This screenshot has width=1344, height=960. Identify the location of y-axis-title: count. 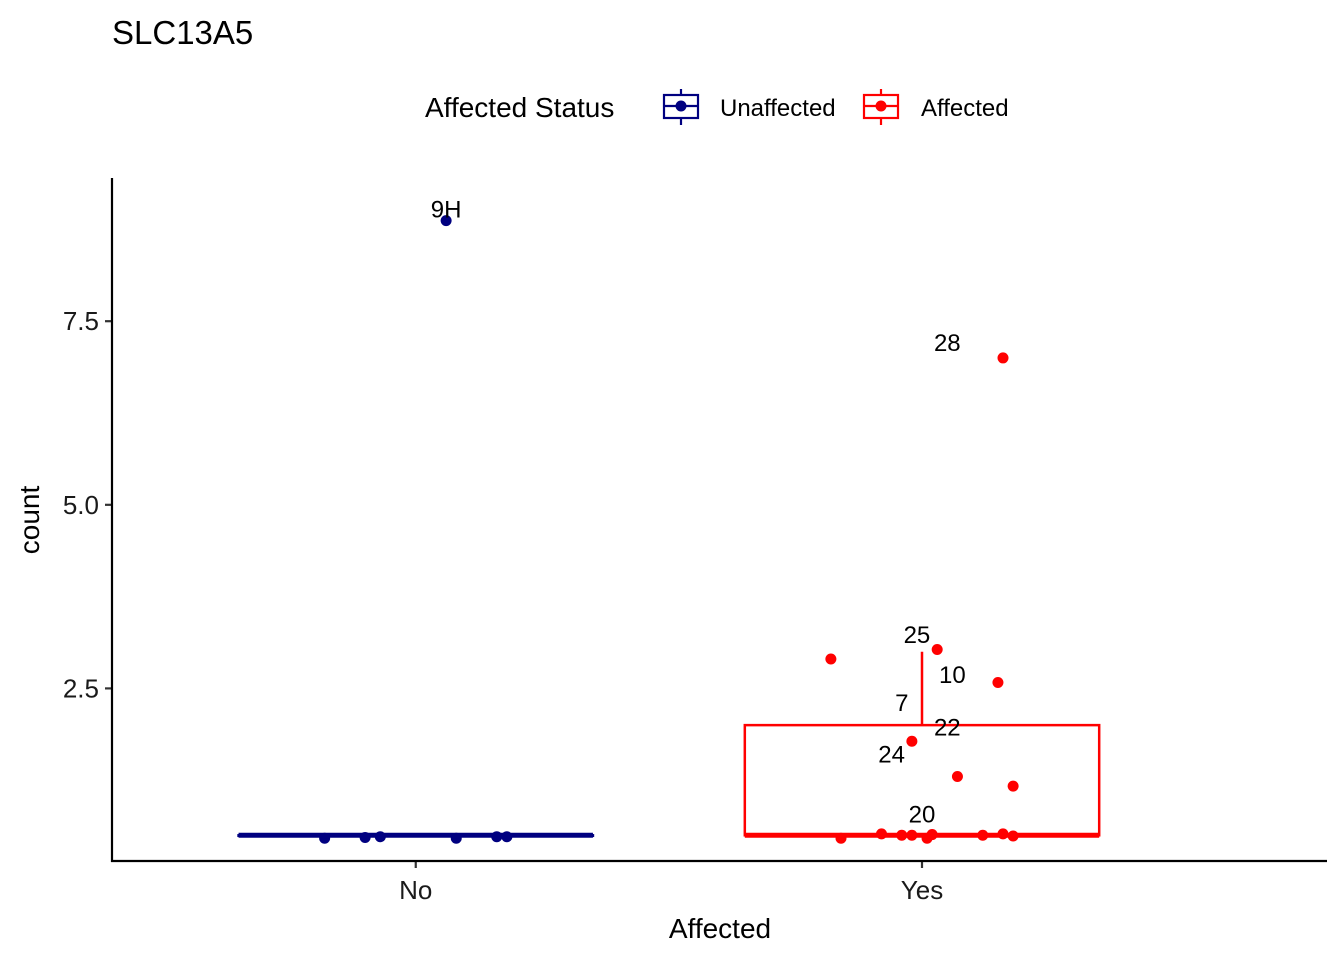
(29, 520).